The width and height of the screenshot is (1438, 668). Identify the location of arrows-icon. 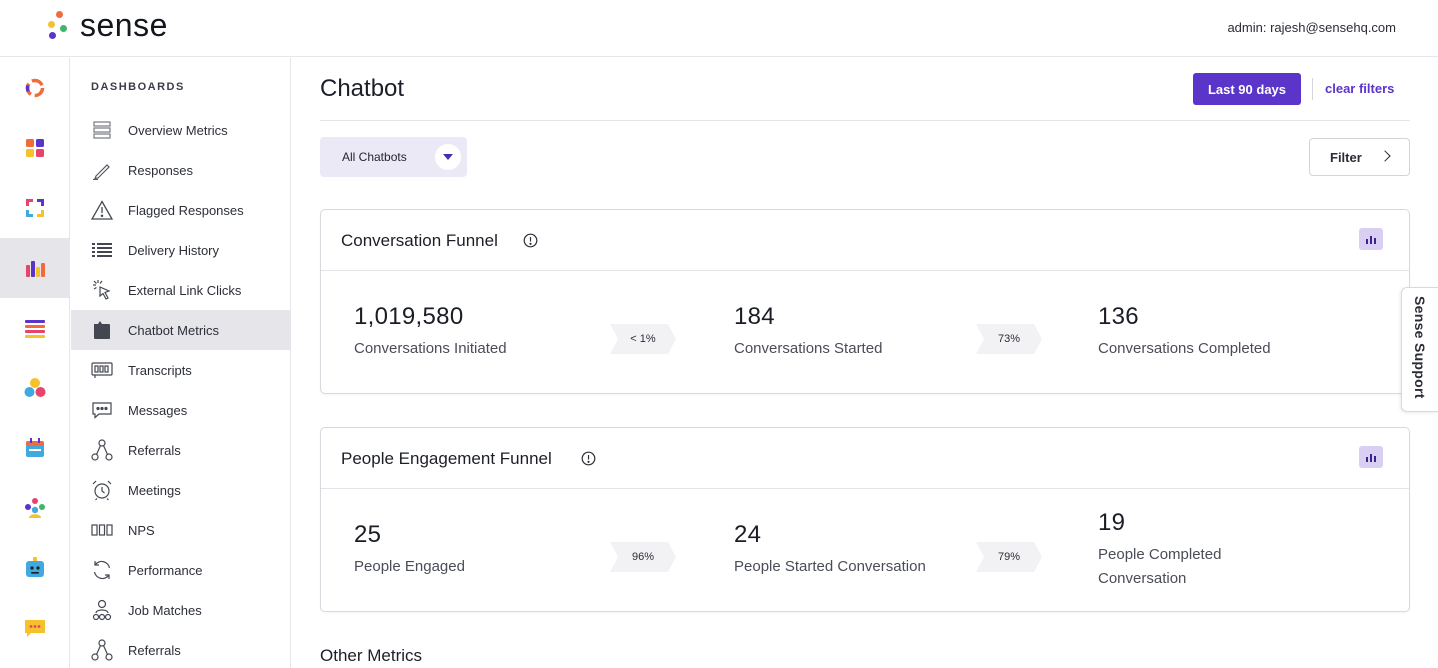
(35, 208).